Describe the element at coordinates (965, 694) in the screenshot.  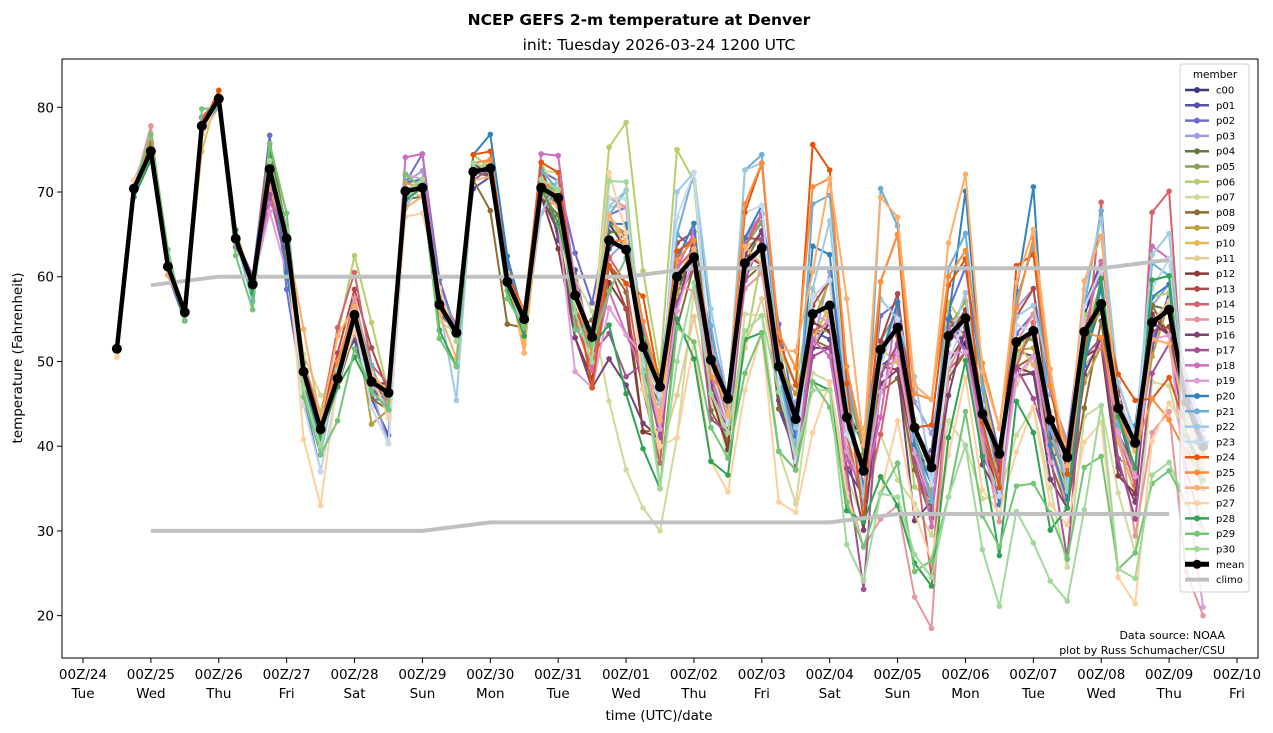
I see `x-tick-weekday: Mon` at that location.